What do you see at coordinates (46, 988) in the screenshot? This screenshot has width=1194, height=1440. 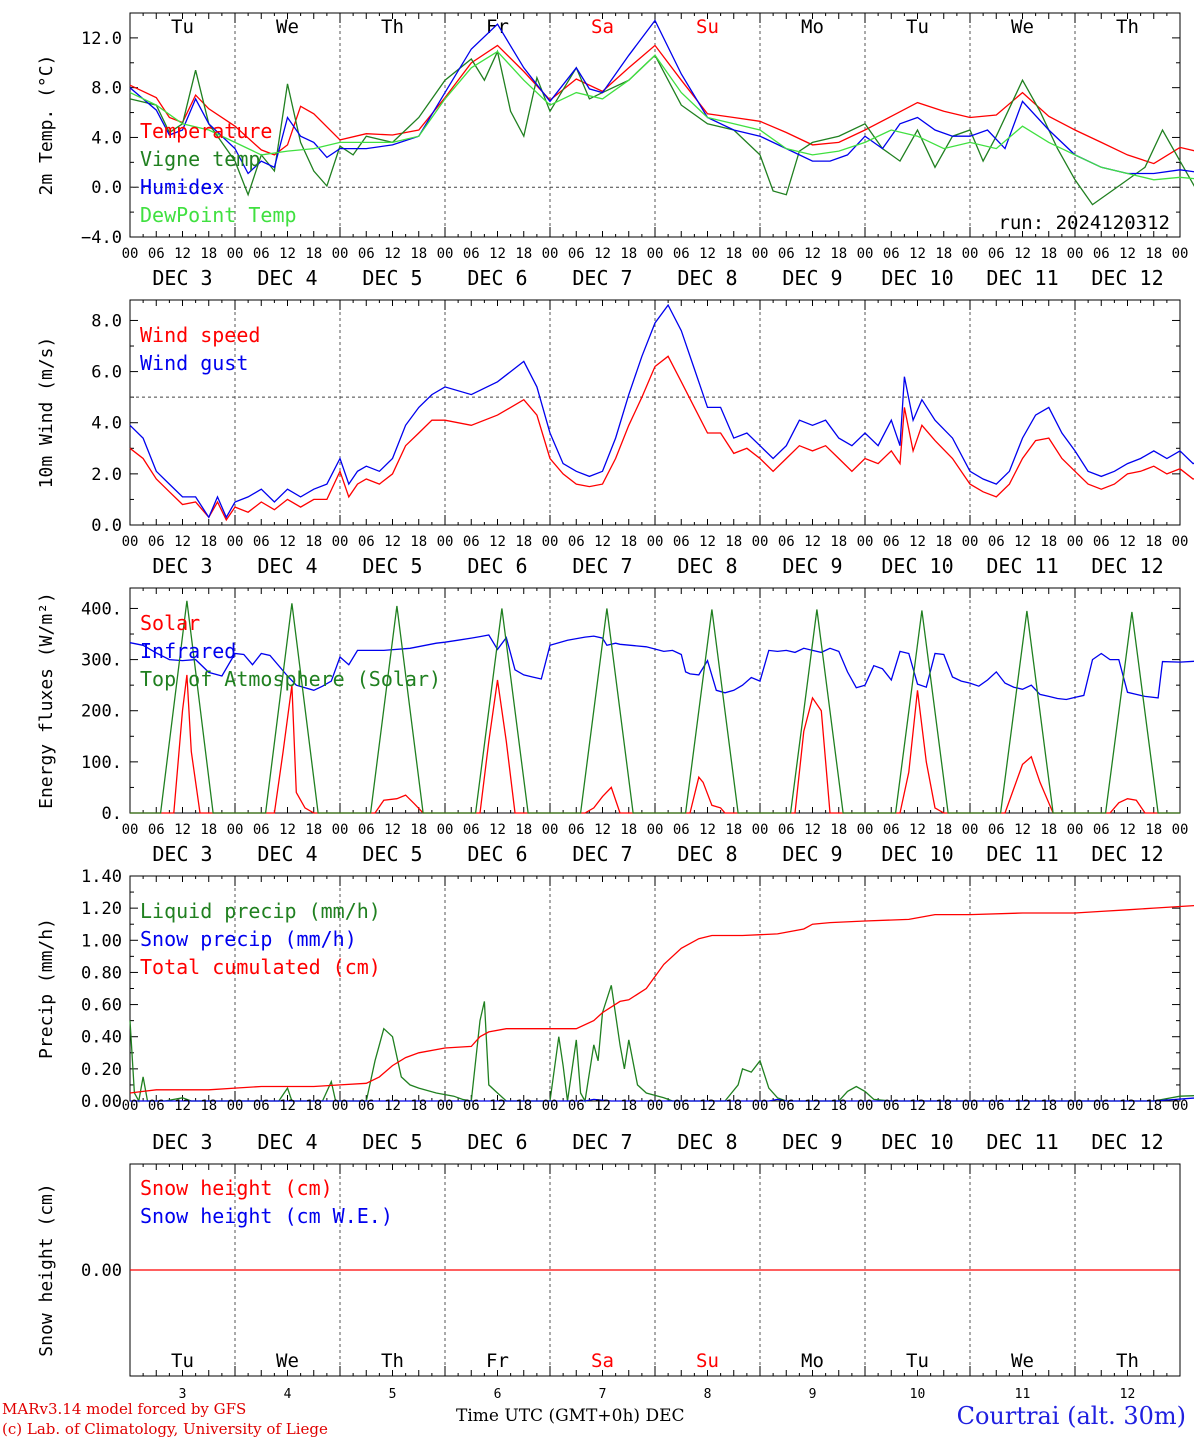 I see `y-axis-label: Precip (mm/h)` at bounding box center [46, 988].